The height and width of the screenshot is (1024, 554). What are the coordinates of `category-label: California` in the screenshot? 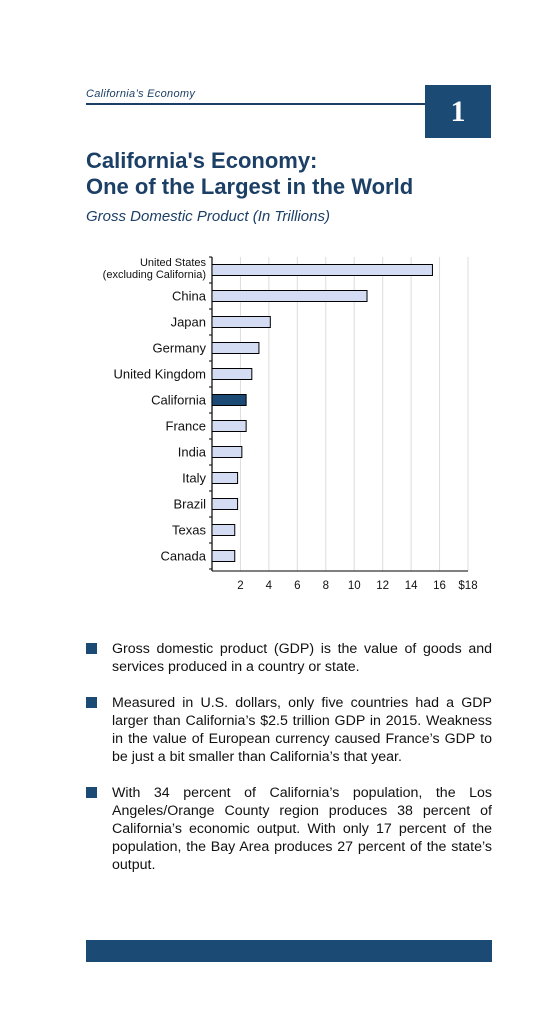 It's located at (179, 400).